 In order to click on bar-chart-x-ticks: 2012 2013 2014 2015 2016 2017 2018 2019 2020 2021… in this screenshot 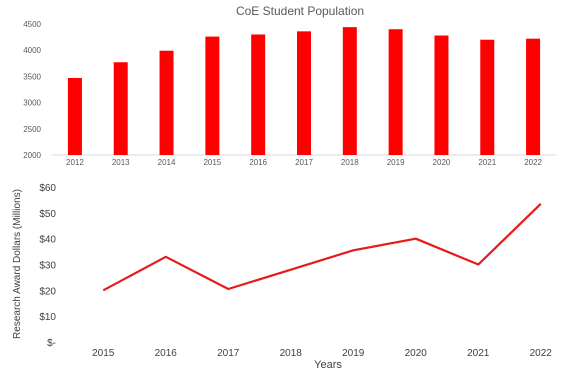, I will do `click(304, 162)`.